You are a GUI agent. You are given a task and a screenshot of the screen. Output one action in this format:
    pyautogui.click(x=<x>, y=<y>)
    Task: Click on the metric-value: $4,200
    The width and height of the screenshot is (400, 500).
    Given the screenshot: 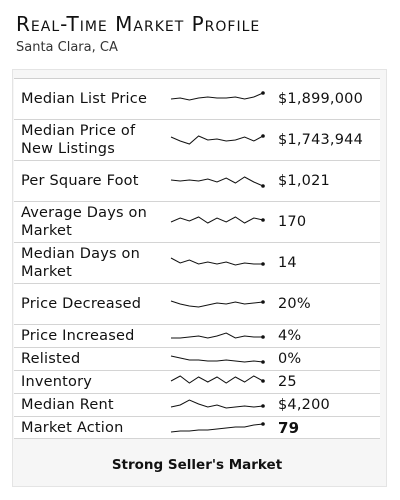 What is the action you would take?
    pyautogui.click(x=304, y=405)
    